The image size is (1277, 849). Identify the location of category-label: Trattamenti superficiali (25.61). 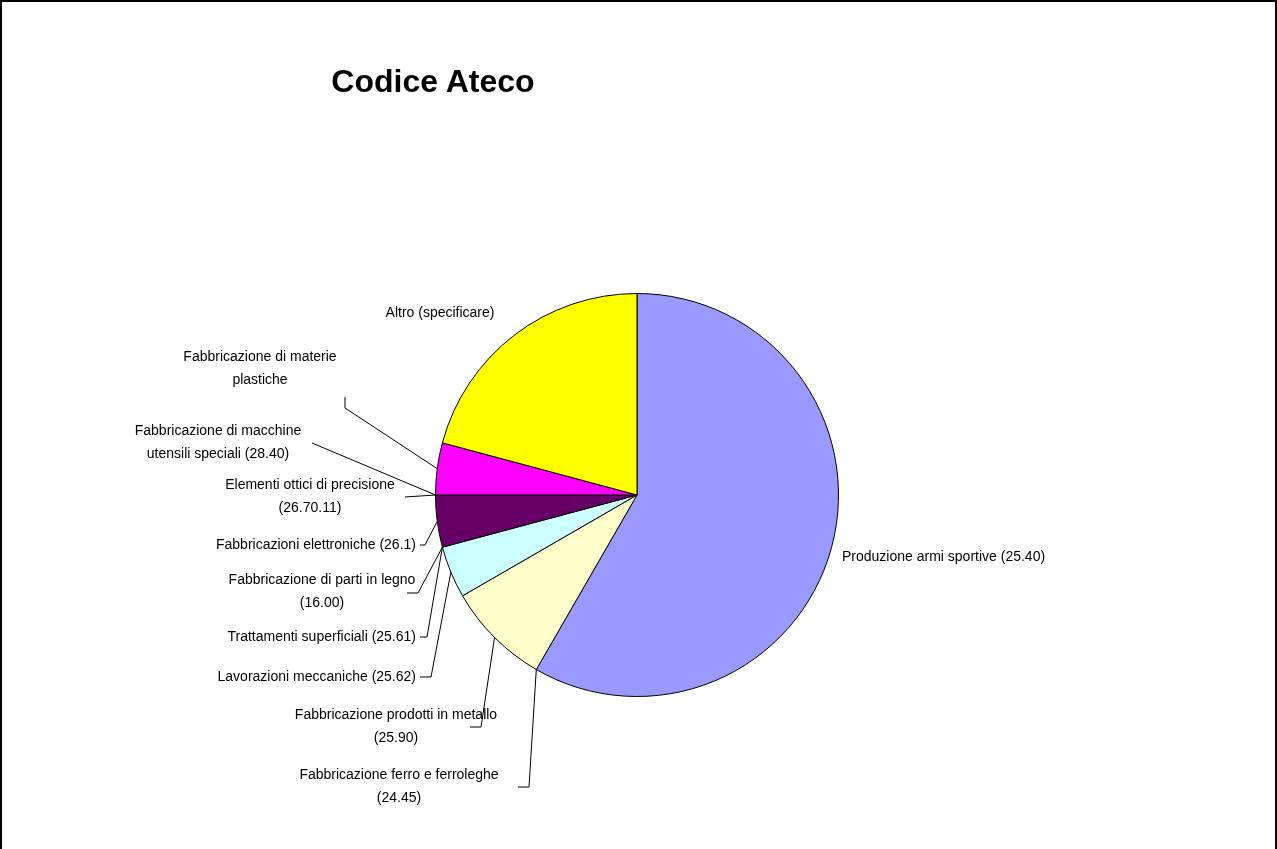
(321, 635).